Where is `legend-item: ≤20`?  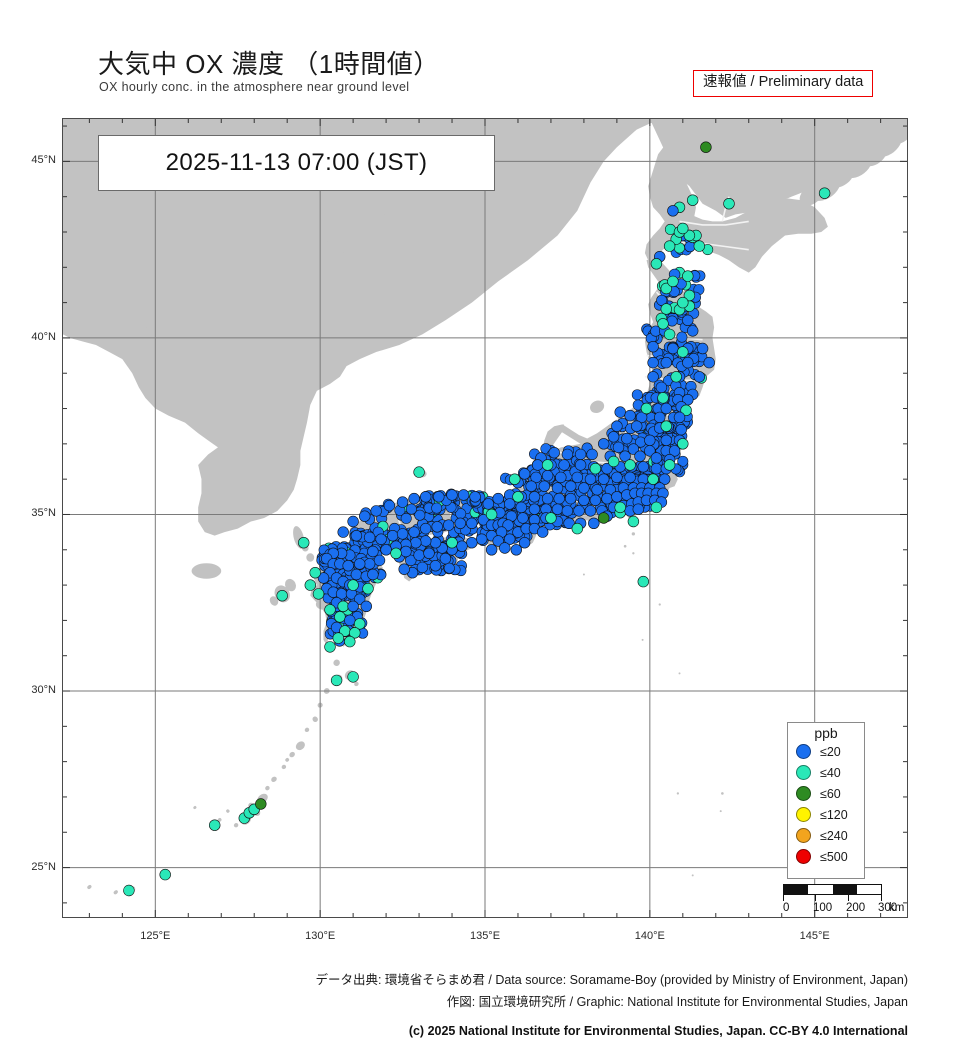
legend-item: ≤20 is located at coordinates (826, 751).